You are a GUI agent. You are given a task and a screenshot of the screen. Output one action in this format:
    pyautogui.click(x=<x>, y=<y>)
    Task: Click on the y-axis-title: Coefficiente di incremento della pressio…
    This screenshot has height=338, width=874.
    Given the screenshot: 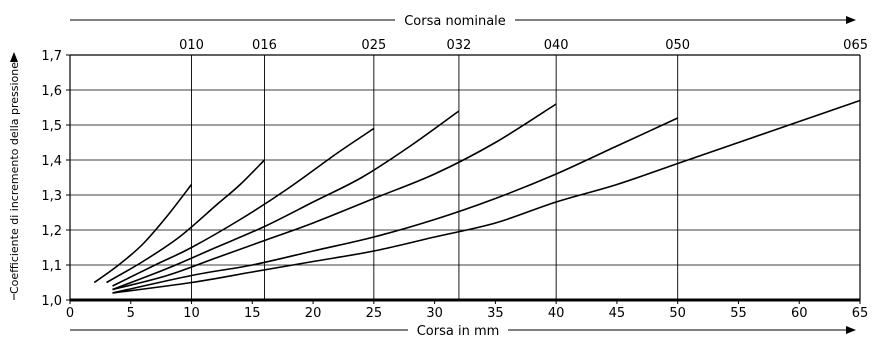 What is the action you would take?
    pyautogui.click(x=14, y=178)
    